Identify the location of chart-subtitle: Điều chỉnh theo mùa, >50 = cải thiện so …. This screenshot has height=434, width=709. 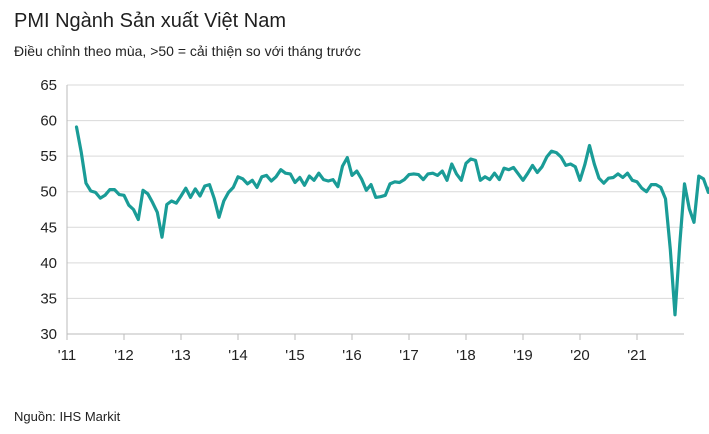
(187, 51).